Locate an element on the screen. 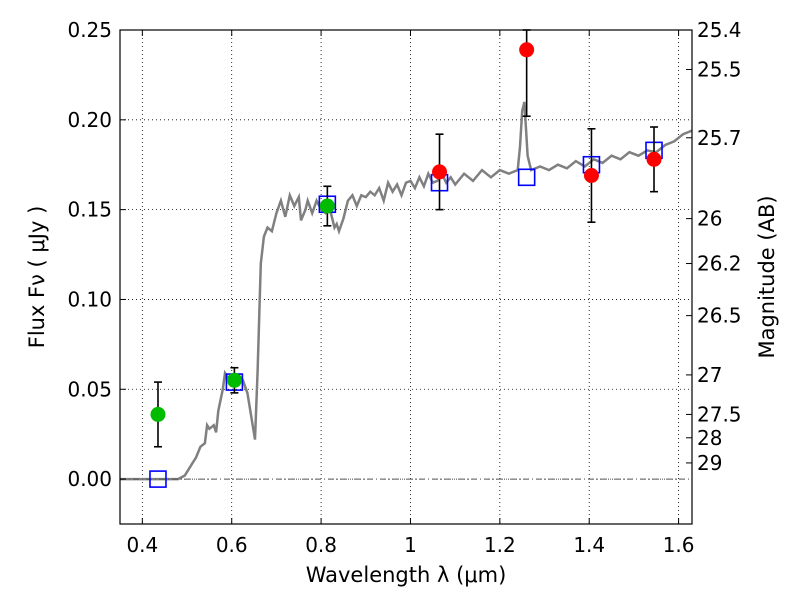  x-tick-label: 1.2 is located at coordinates (500, 545).